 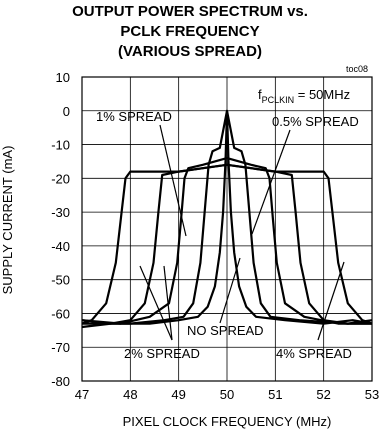 I want to click on y-tick-label-8: -70, so click(x=60, y=347).